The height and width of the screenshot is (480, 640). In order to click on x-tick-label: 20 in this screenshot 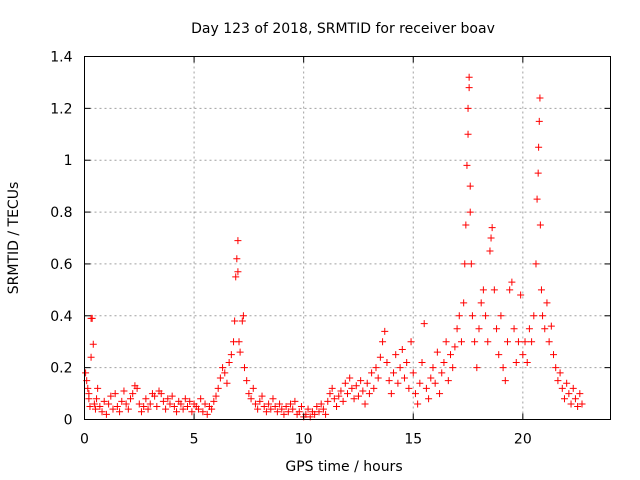, I will do `click(523, 440)`.